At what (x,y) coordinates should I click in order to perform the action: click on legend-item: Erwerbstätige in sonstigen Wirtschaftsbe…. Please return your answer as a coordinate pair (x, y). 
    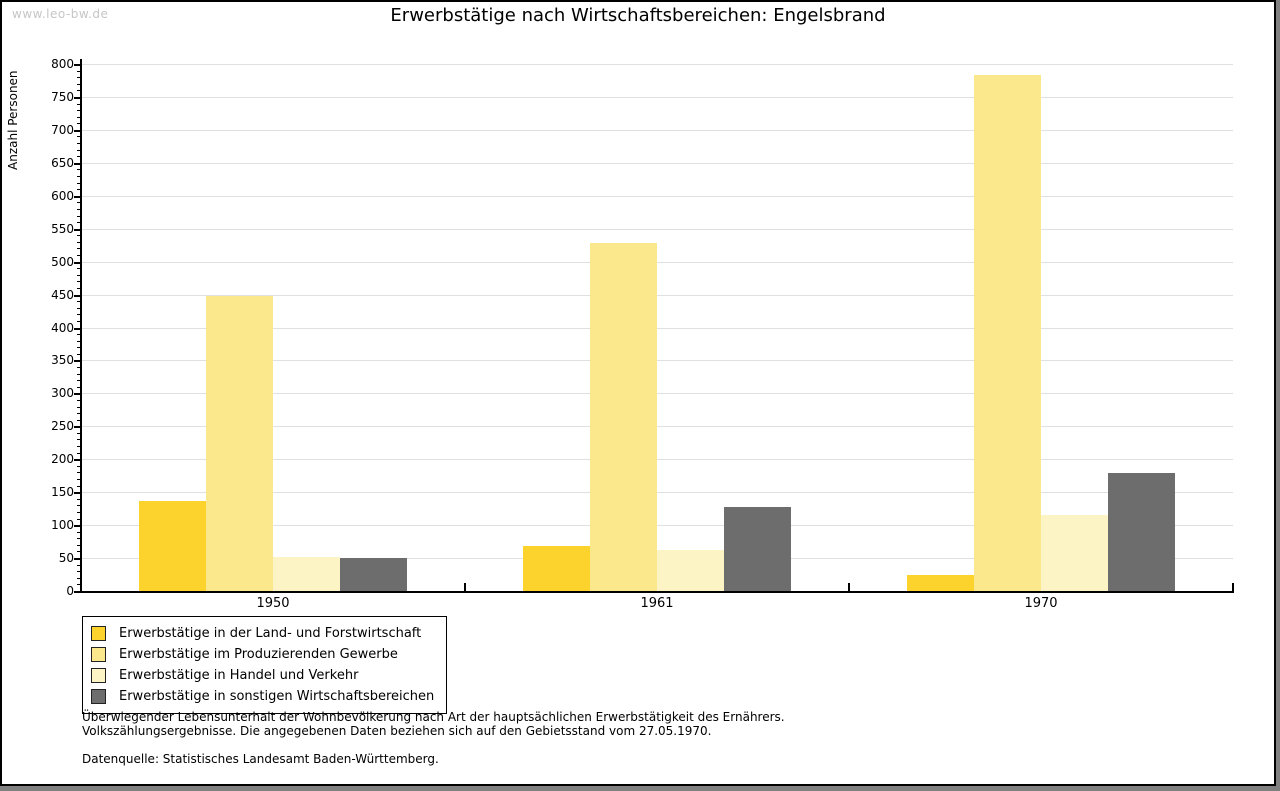
    Looking at the image, I should click on (262, 696).